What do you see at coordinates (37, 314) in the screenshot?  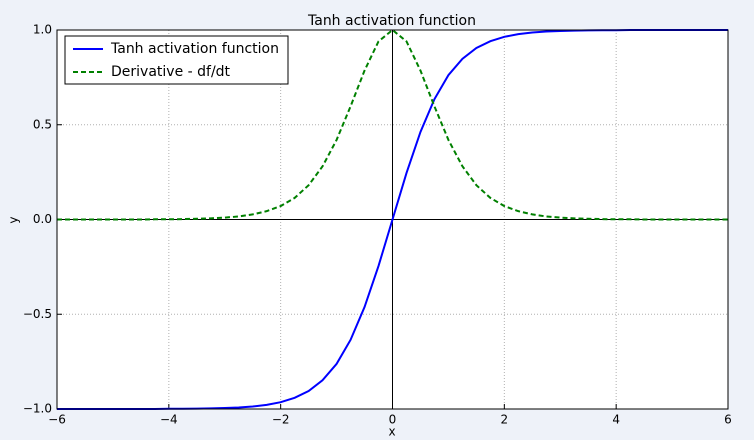 I see `y-tick-label: −0.5` at bounding box center [37, 314].